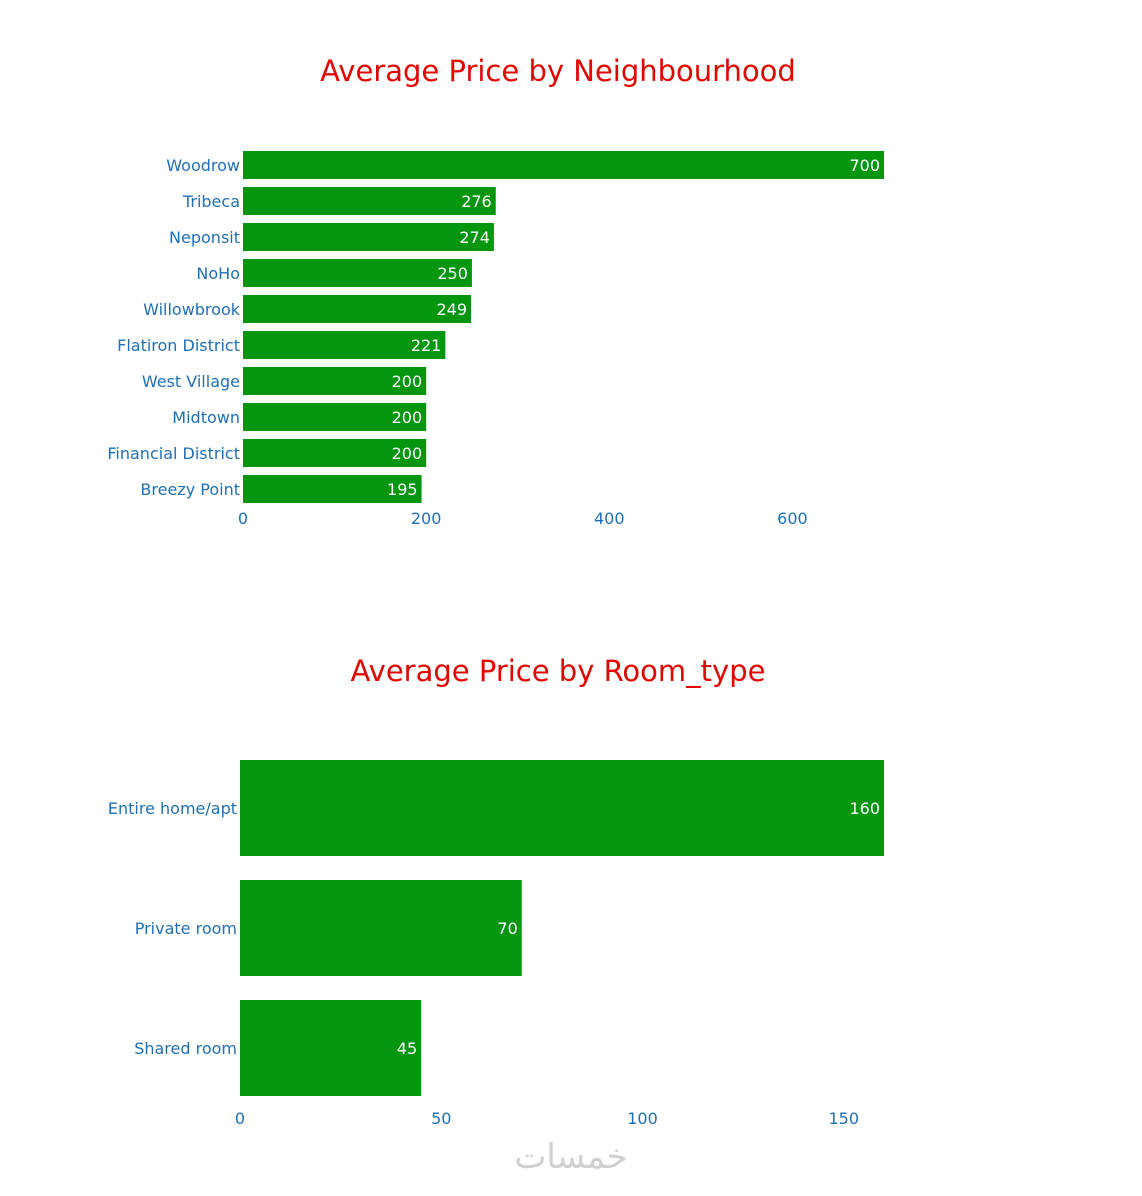  Describe the element at coordinates (344, 345) in the screenshot. I see `neighbourhood-bar-flatiron-district` at that location.